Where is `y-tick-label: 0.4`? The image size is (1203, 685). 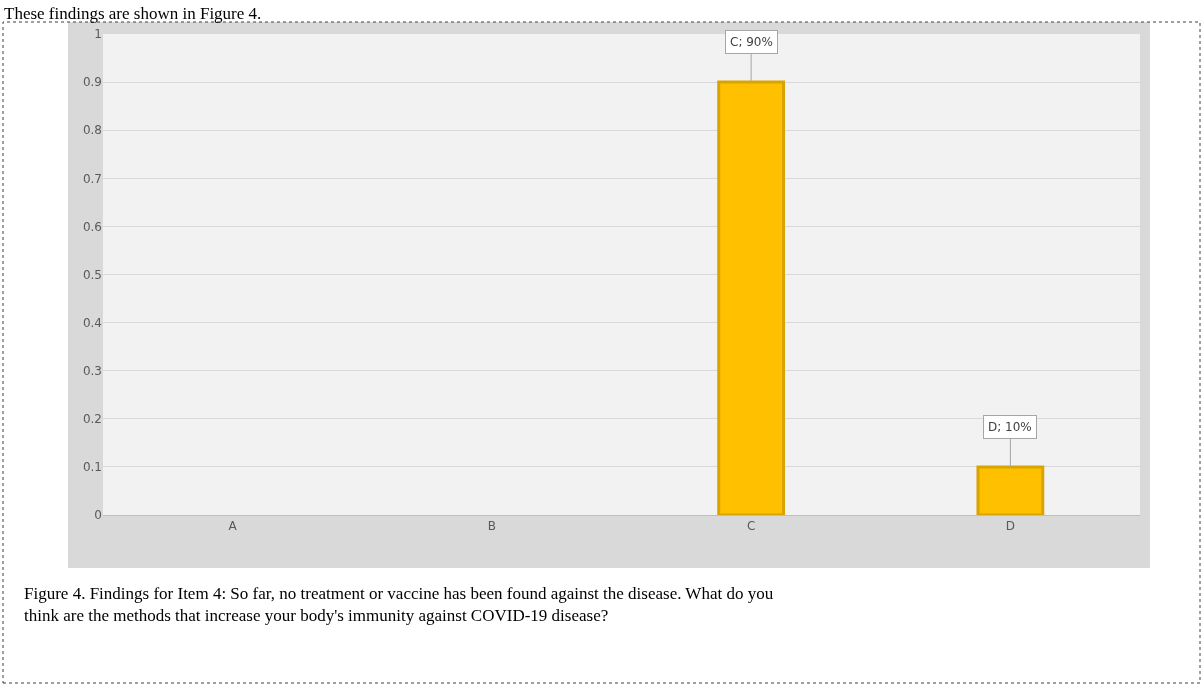 y-tick-label: 0.4 is located at coordinates (92, 322).